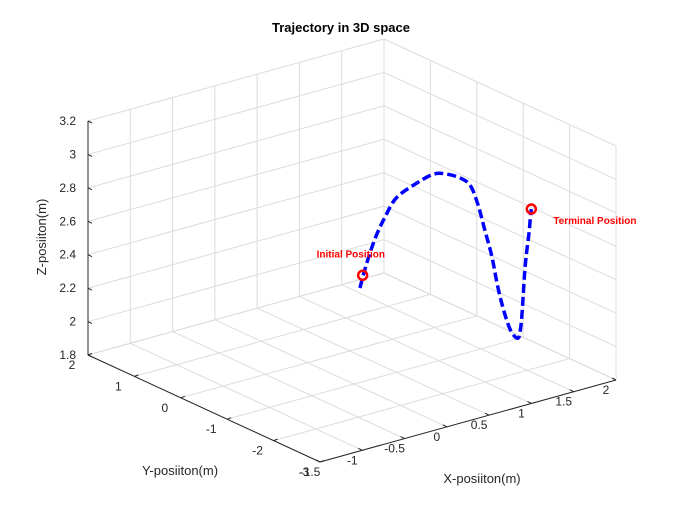 This screenshot has width=683, height=521. I want to click on y-tick-label: 1, so click(118, 386).